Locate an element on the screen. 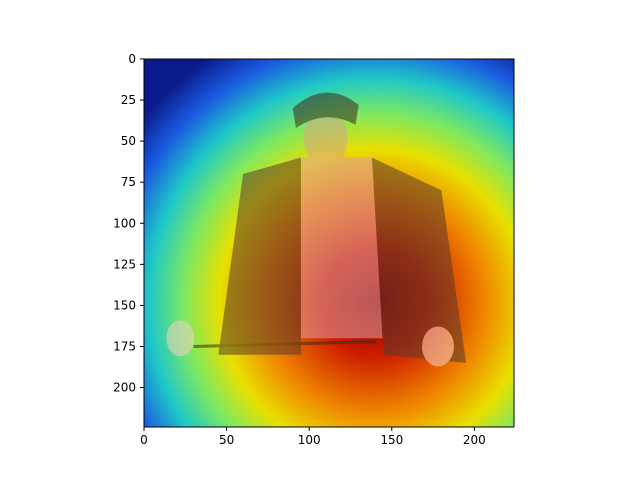 The width and height of the screenshot is (640, 480). x-tick-label: 100 is located at coordinates (309, 440).